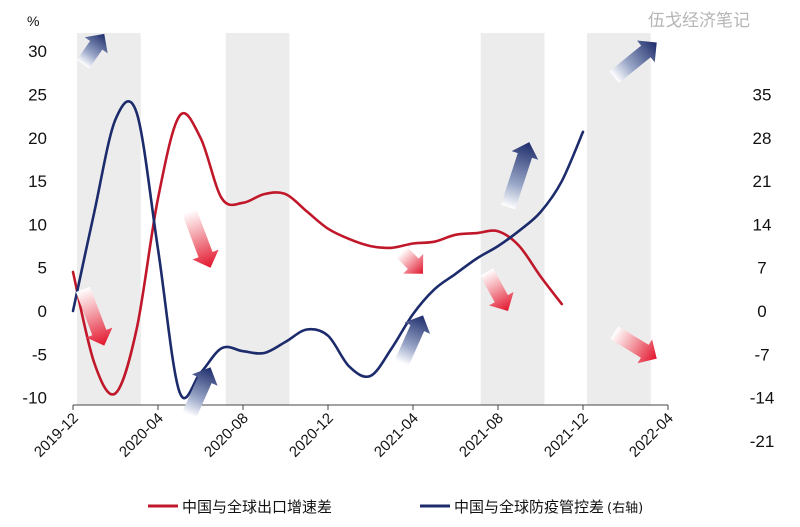 This screenshot has width=800, height=527. I want to click on svg-text:中国与全球防疫管控差(右轴): 中国与全球防疫管控差 (右轴), so click(548, 507).